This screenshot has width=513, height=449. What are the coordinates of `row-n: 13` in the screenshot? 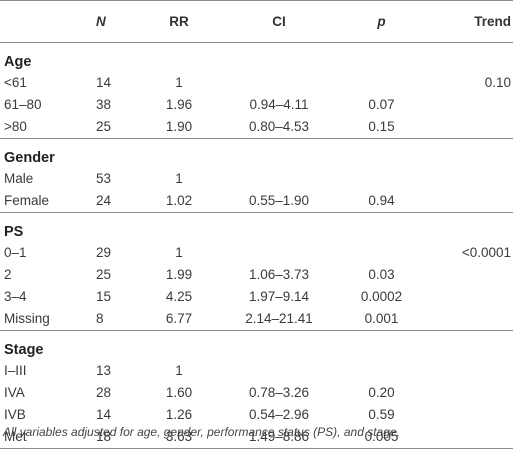 It's located at (104, 370).